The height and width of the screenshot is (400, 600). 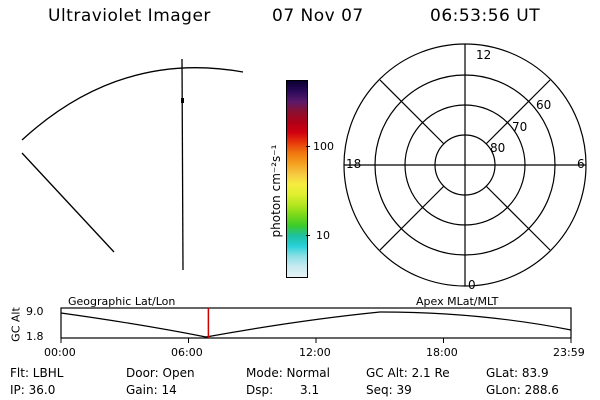 I want to click on mlt-label-18: 18, so click(x=354, y=164).